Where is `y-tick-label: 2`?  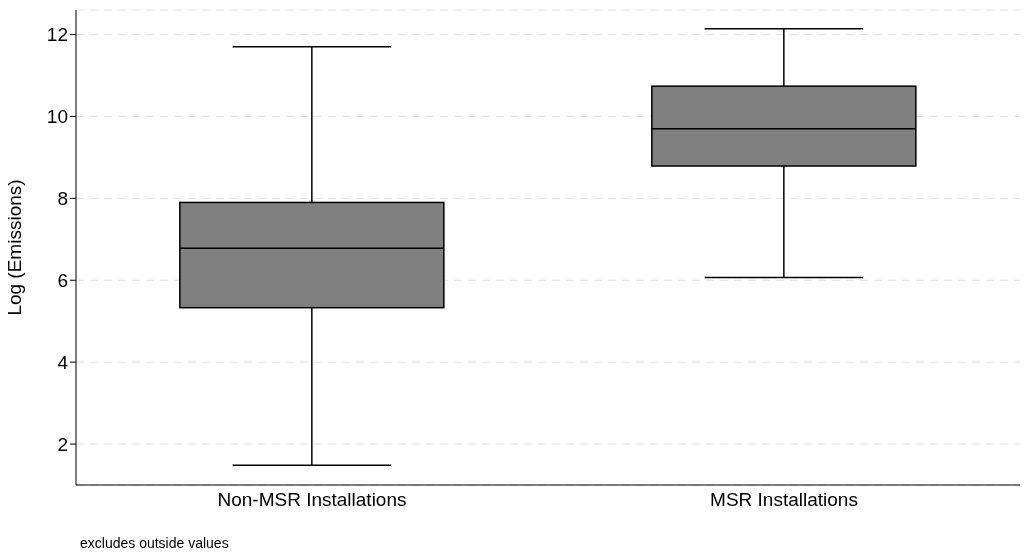
y-tick-label: 2 is located at coordinates (62, 444).